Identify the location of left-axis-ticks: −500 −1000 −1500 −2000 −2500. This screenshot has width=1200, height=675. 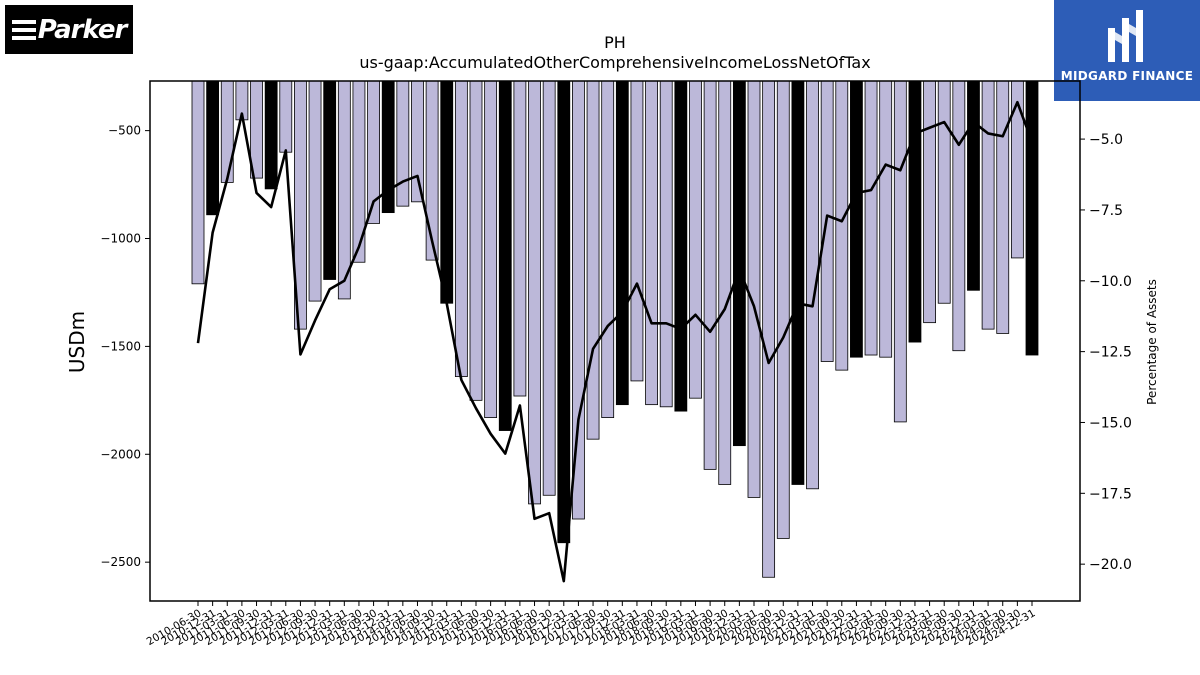
(125, 346).